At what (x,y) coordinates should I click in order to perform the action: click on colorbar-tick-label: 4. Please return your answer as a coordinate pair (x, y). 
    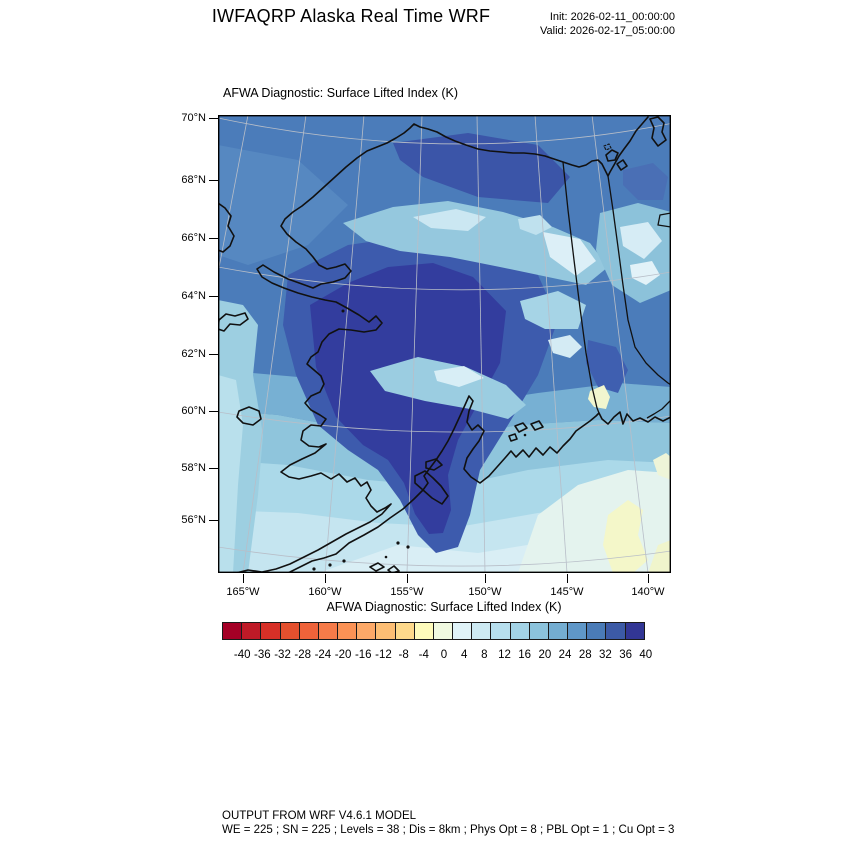
    Looking at the image, I should click on (464, 655).